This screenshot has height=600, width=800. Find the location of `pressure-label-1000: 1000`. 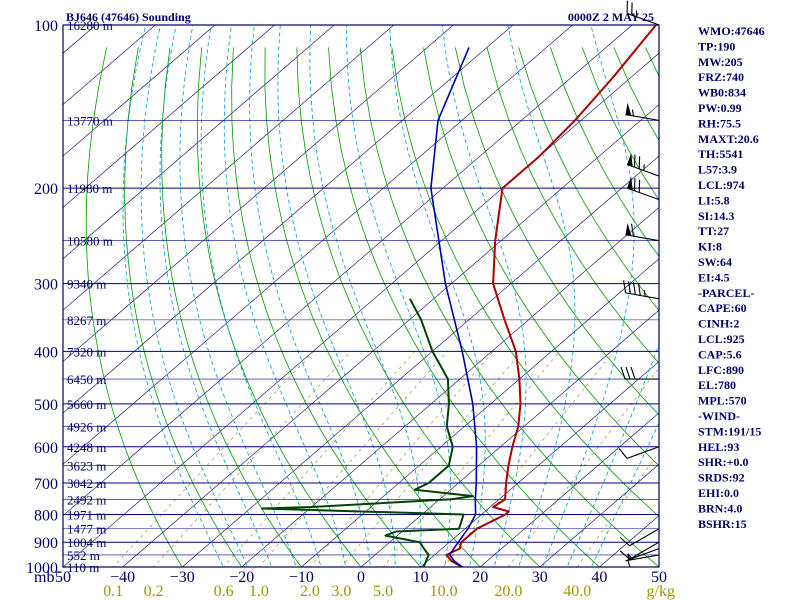

pressure-label-1000: 1000 is located at coordinates (42, 568).